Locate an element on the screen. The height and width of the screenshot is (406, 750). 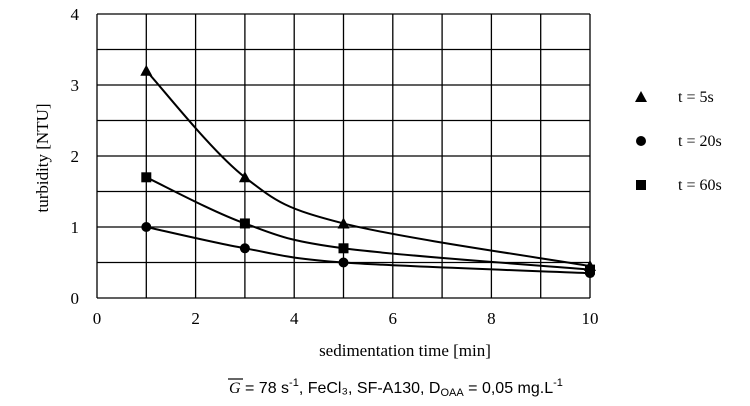
caption-sup-c: -1 is located at coordinates (558, 383).